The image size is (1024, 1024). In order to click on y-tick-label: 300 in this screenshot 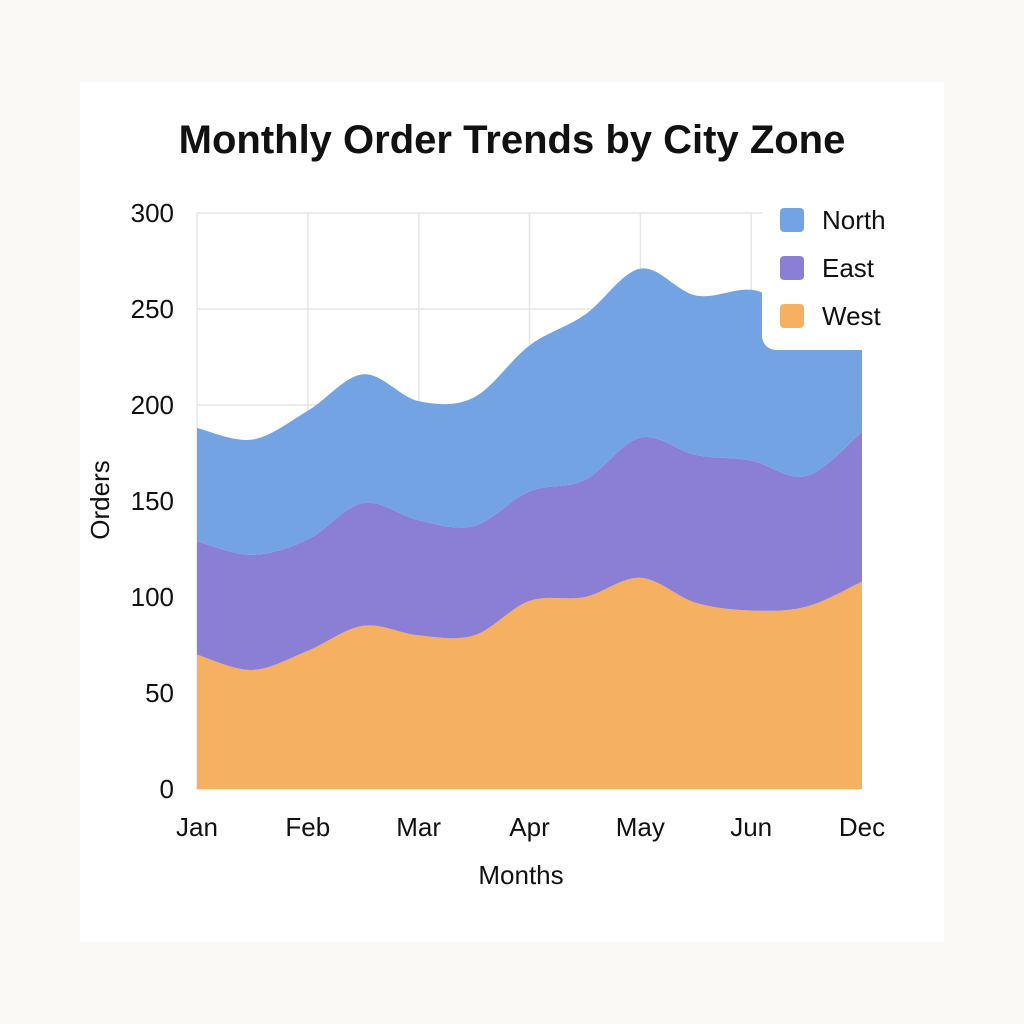, I will do `click(152, 213)`.